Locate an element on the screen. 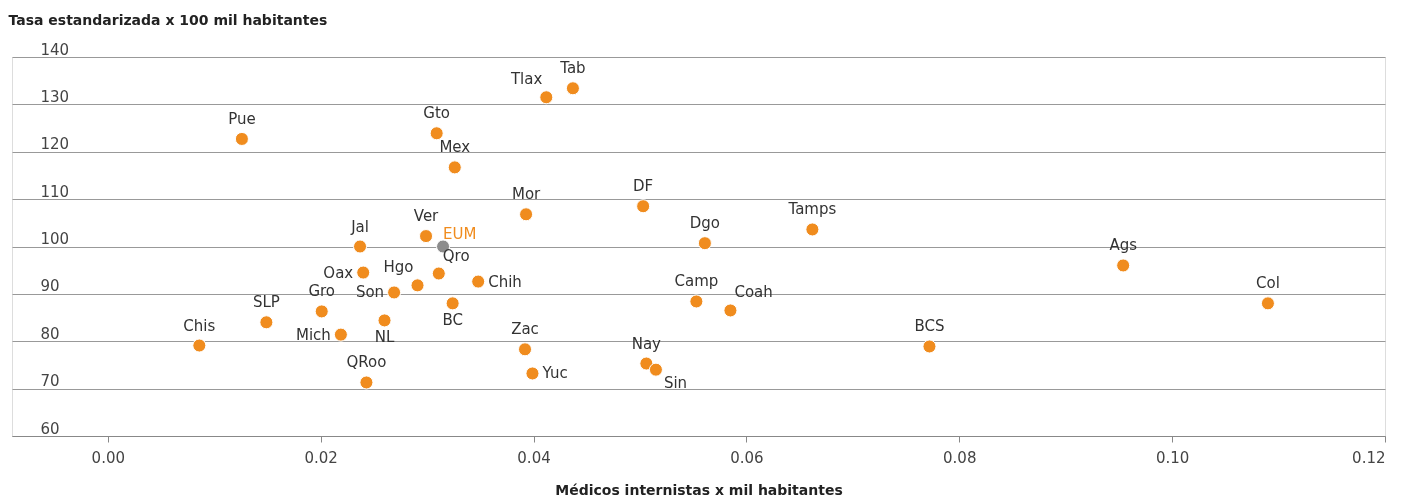  y-axis-title: Tasa estandarizada x 100 mil habitantes is located at coordinates (168, 19).